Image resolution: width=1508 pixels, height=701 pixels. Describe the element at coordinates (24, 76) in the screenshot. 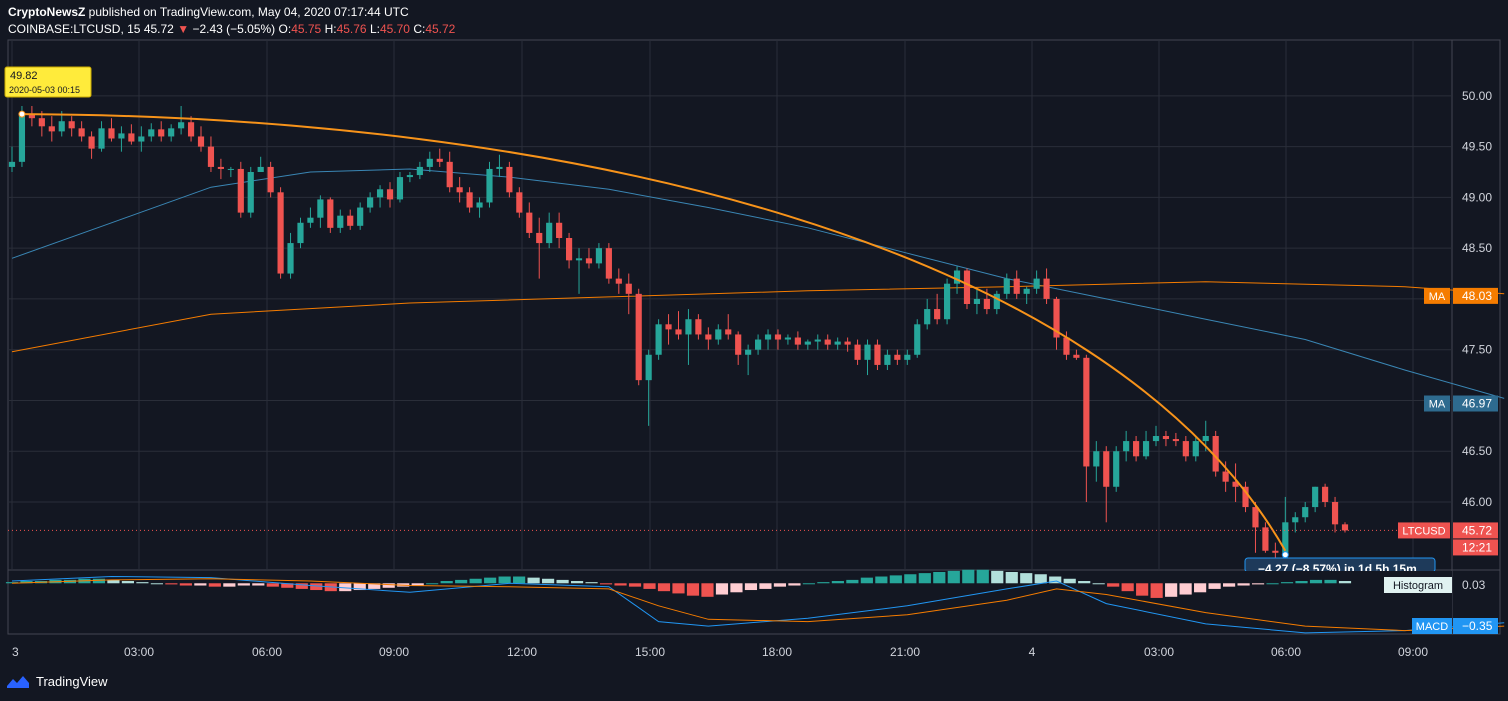

I see `high-annotation-price: 49.82` at that location.